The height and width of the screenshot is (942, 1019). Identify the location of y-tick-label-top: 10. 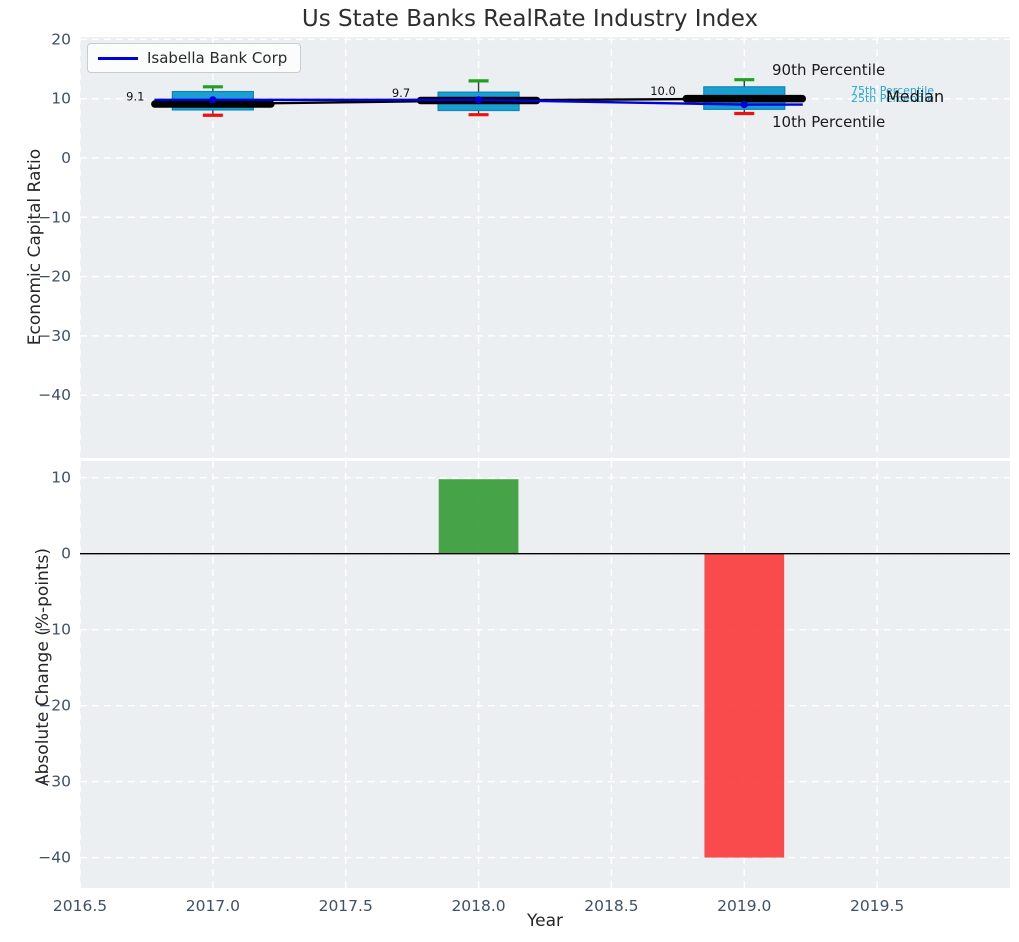
(61, 99).